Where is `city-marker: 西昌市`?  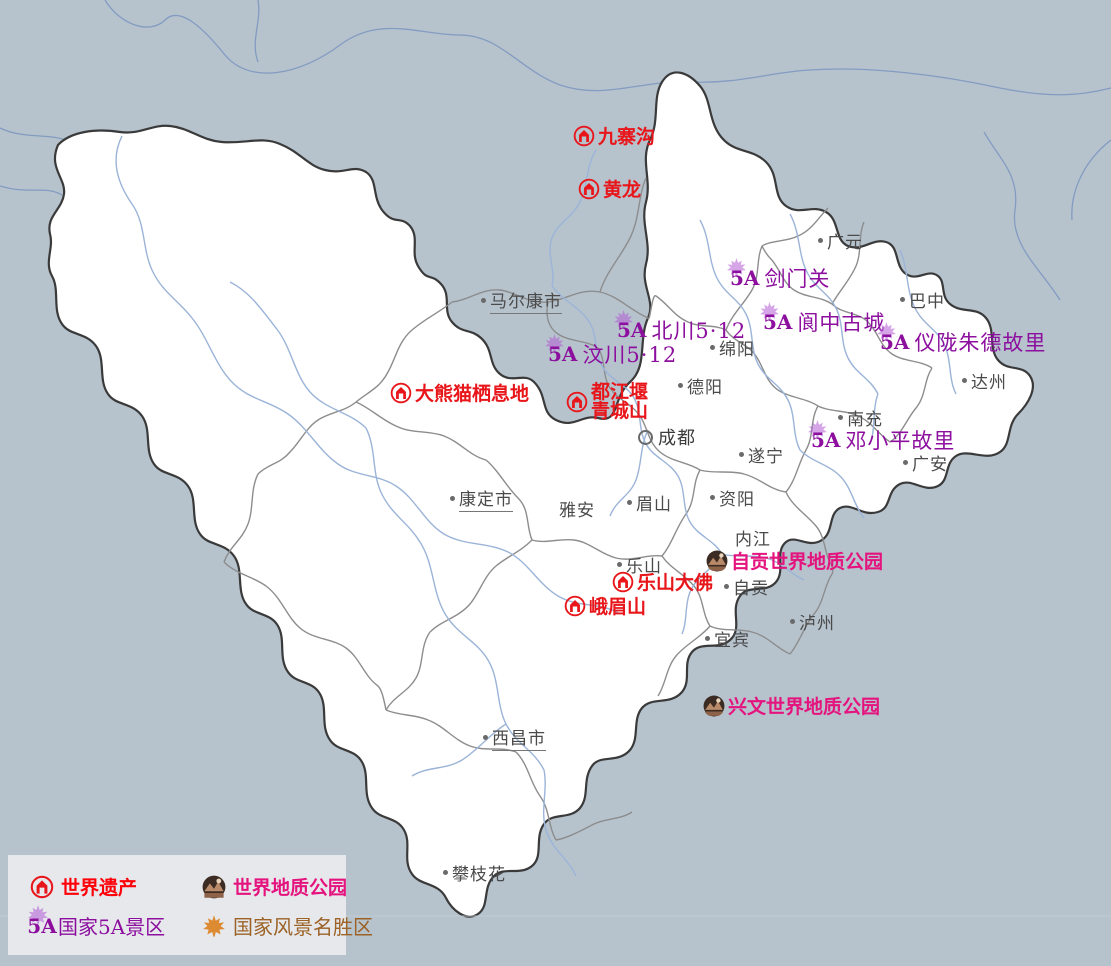
city-marker: 西昌市 is located at coordinates (514, 737).